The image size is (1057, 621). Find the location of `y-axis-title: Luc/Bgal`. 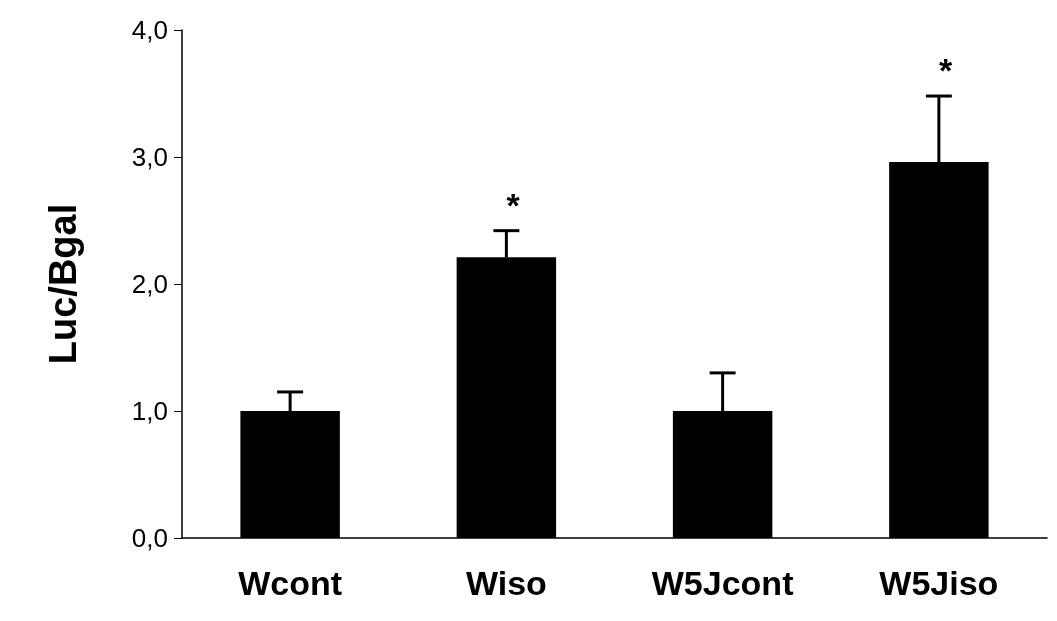

y-axis-title: Luc/Bgal is located at coordinates (63, 284).